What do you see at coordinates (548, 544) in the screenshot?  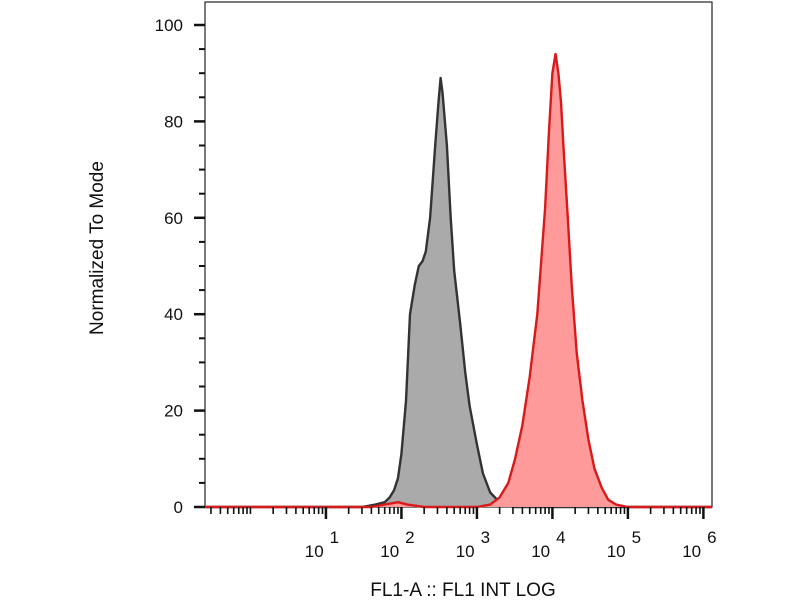 I see `x-tick-label: 10⁴` at bounding box center [548, 544].